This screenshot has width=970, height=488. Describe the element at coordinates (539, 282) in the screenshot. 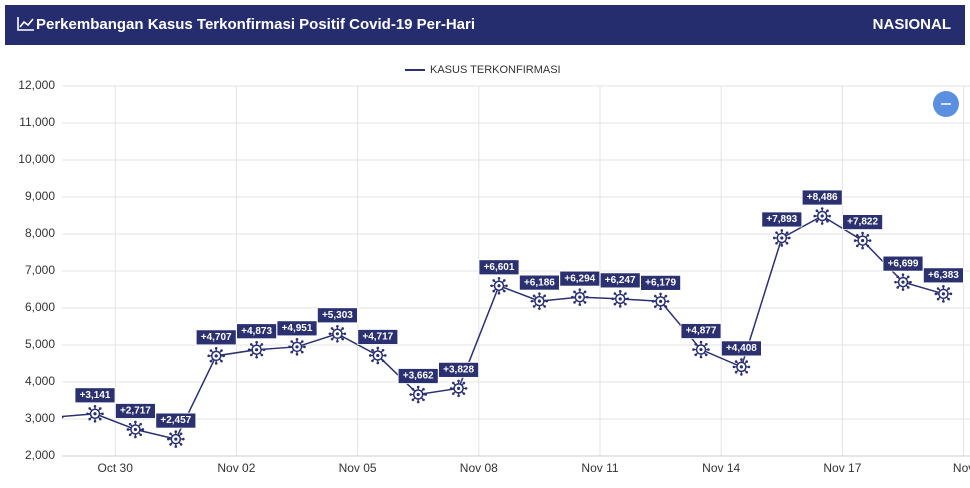

I see `data-label: +6,186` at that location.